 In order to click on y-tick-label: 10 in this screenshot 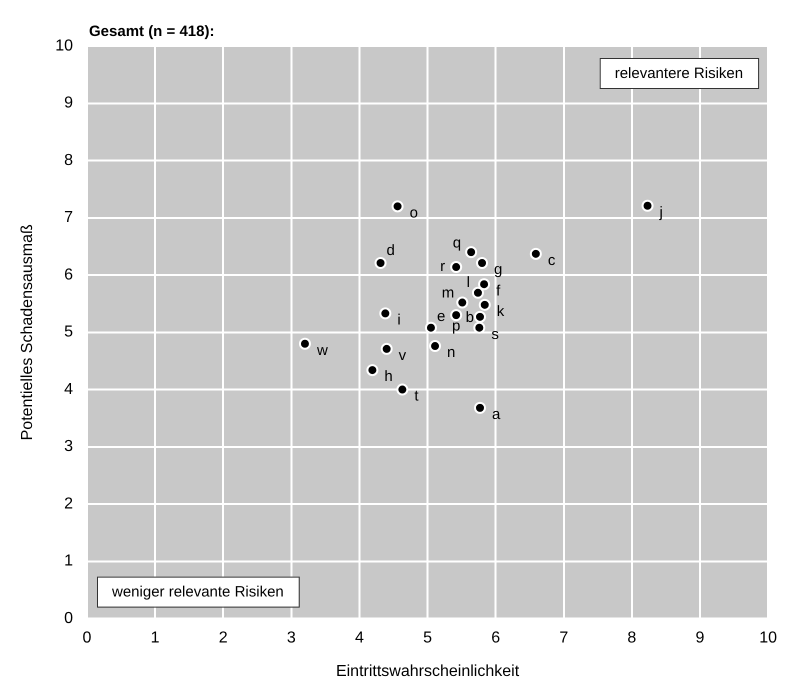, I will do `click(64, 45)`.